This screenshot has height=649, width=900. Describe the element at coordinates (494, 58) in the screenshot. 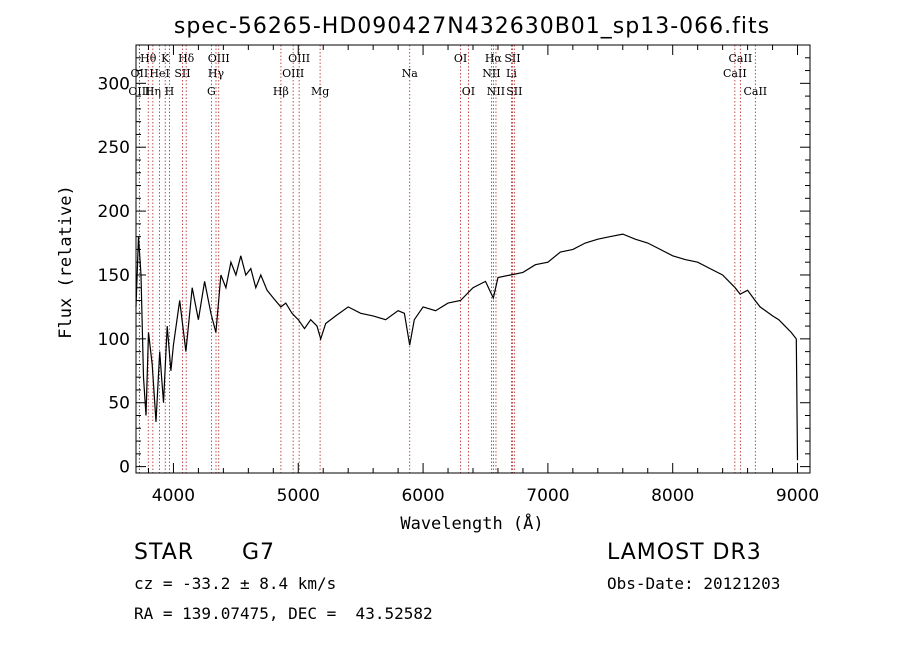

I see `line-label: Hα` at that location.